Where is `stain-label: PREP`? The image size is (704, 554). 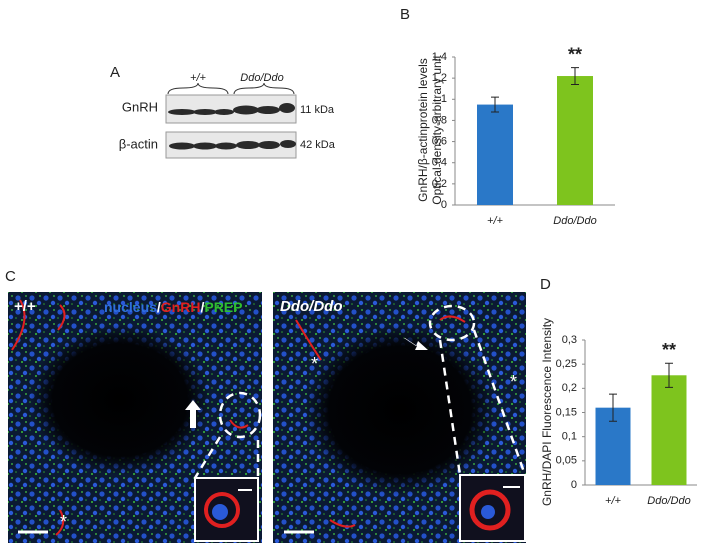 stain-label: PREP is located at coordinates (223, 307).